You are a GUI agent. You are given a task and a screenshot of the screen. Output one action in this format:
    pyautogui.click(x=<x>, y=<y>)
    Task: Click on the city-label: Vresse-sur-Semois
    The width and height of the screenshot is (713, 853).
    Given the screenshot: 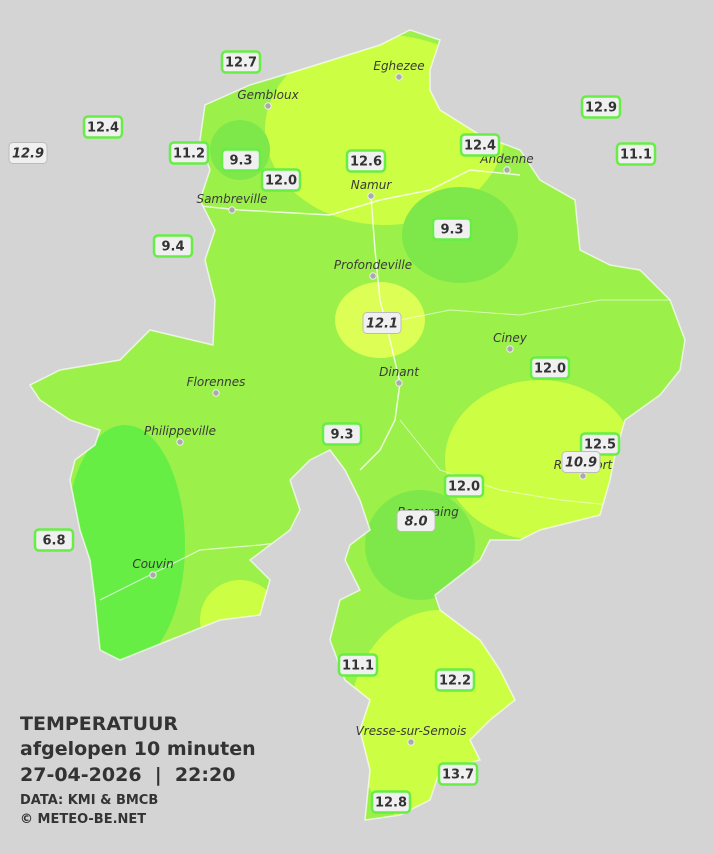 What is the action you would take?
    pyautogui.click(x=411, y=731)
    